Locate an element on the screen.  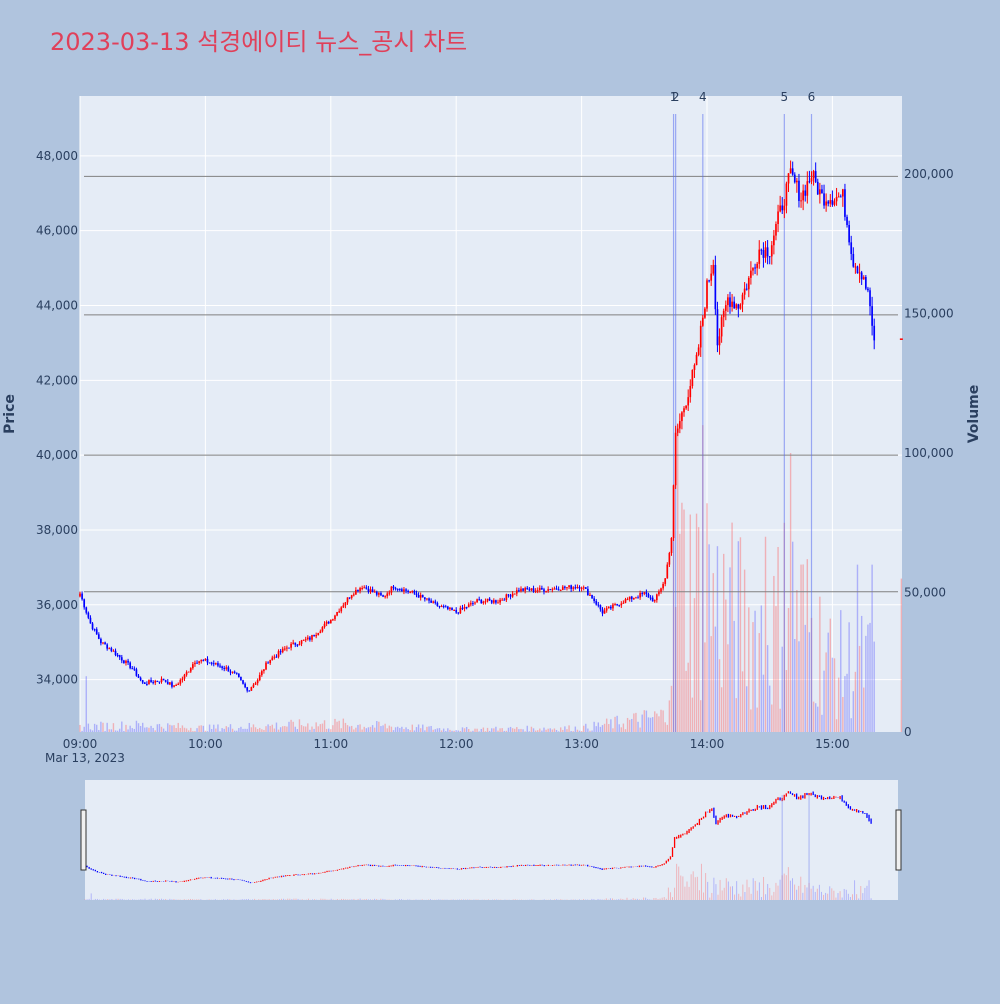
news-marker-label: 1 is located at coordinates (674, 97).